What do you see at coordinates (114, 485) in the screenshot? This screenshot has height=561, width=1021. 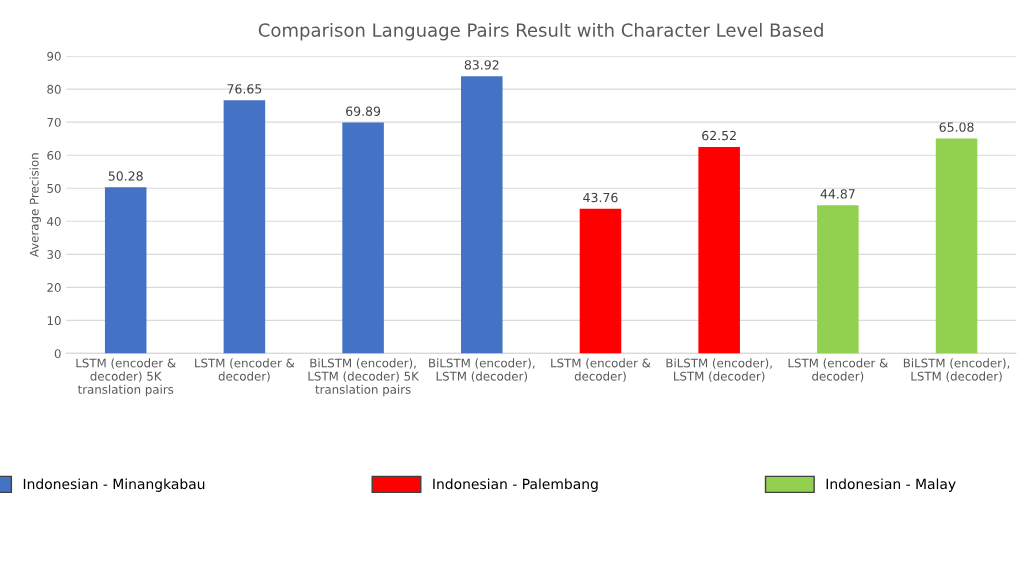 I see `legend-label: Indonesian - Minangkabau` at bounding box center [114, 485].